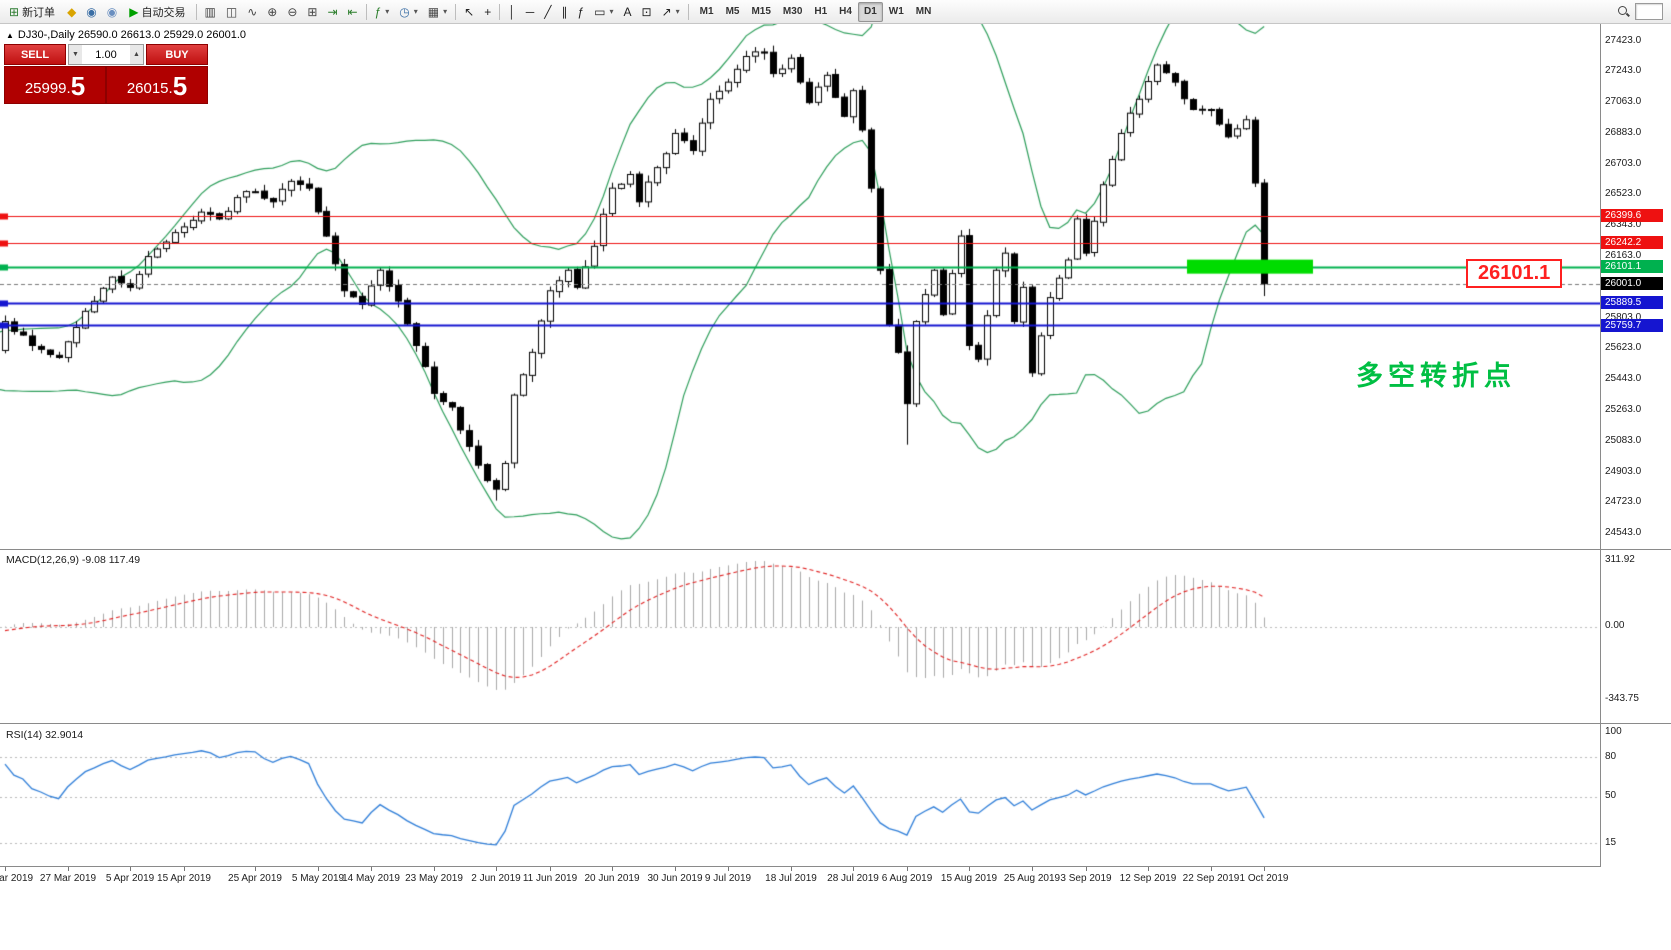 This screenshot has height=950, width=1671. I want to click on turning-point-note: 多空转折点, so click(1436, 376).